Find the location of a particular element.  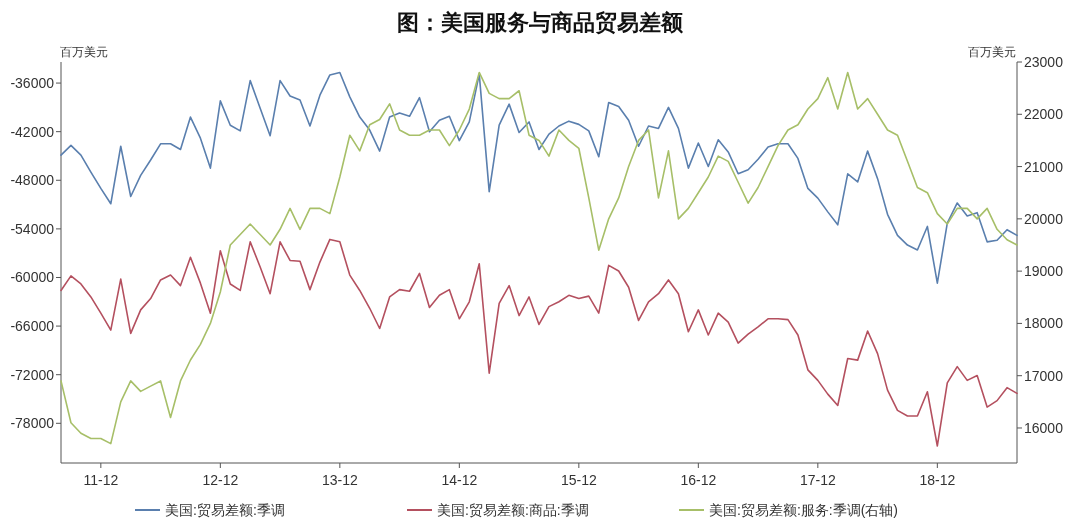

y-tick-label: -54000 is located at coordinates (32, 228).